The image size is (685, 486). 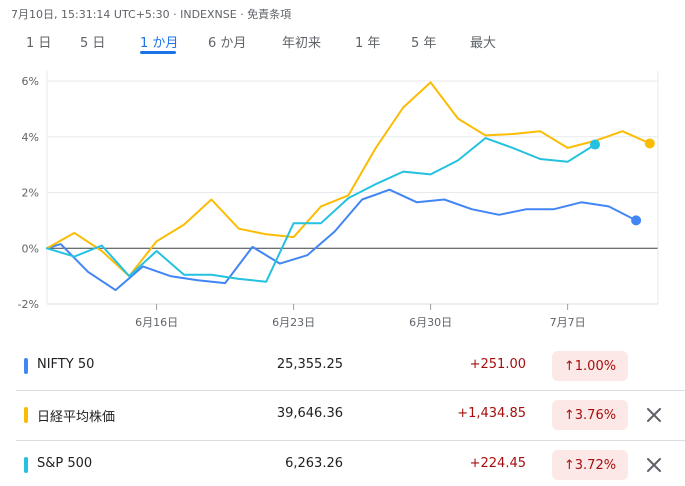 What do you see at coordinates (590, 366) in the screenshot?
I see `row-percent-badge: ↑1.00%` at bounding box center [590, 366].